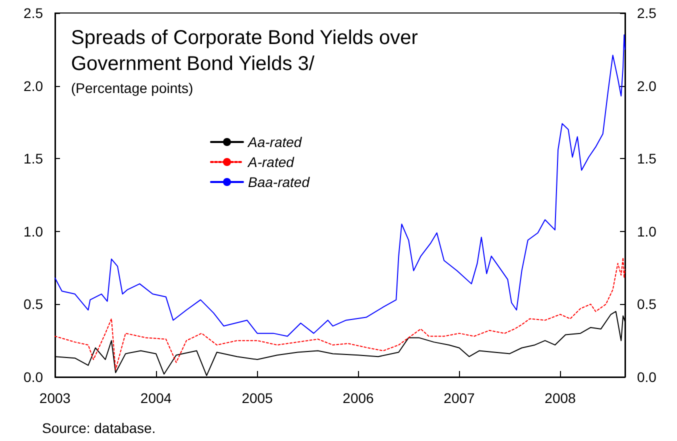  Describe the element at coordinates (258, 398) in the screenshot. I see `x-tick-label: 2005` at that location.